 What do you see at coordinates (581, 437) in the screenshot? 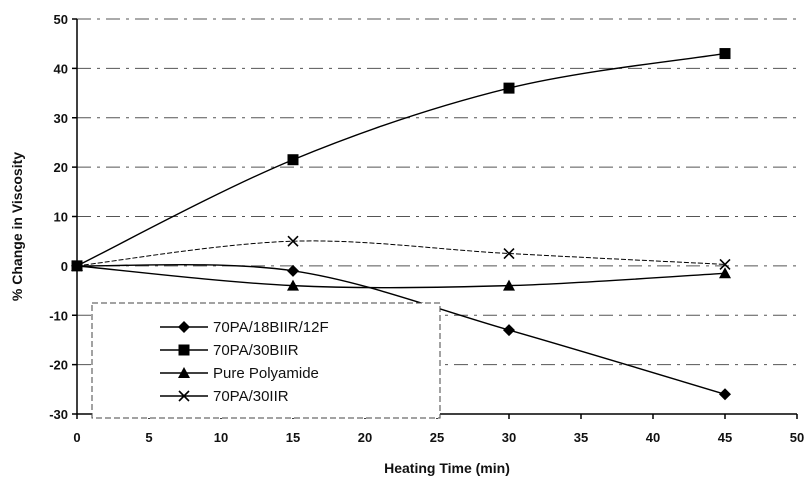
I see `x-tick-label: 35` at bounding box center [581, 437].